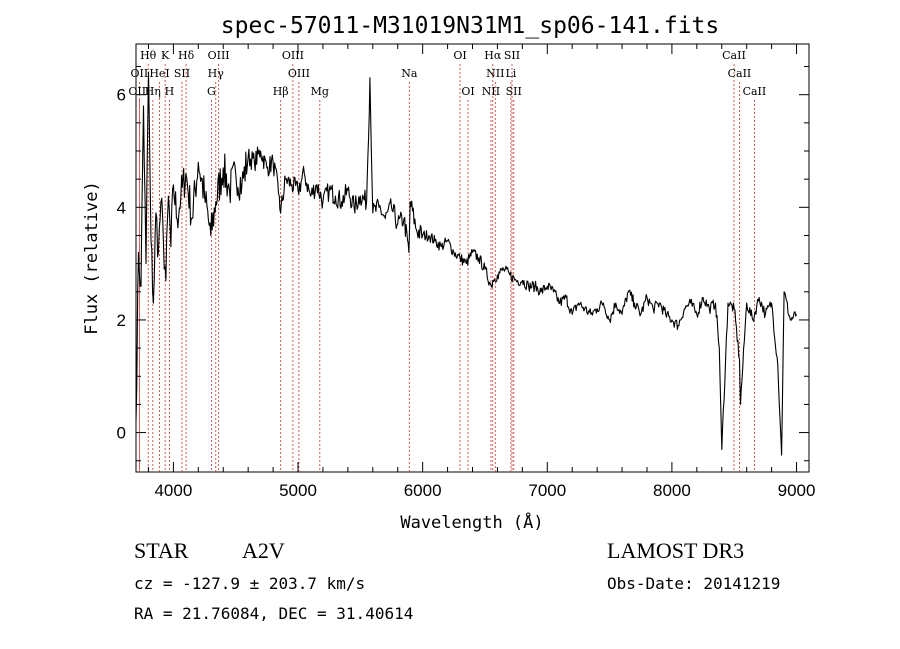  I want to click on y-tick-label: 6, so click(121, 95).